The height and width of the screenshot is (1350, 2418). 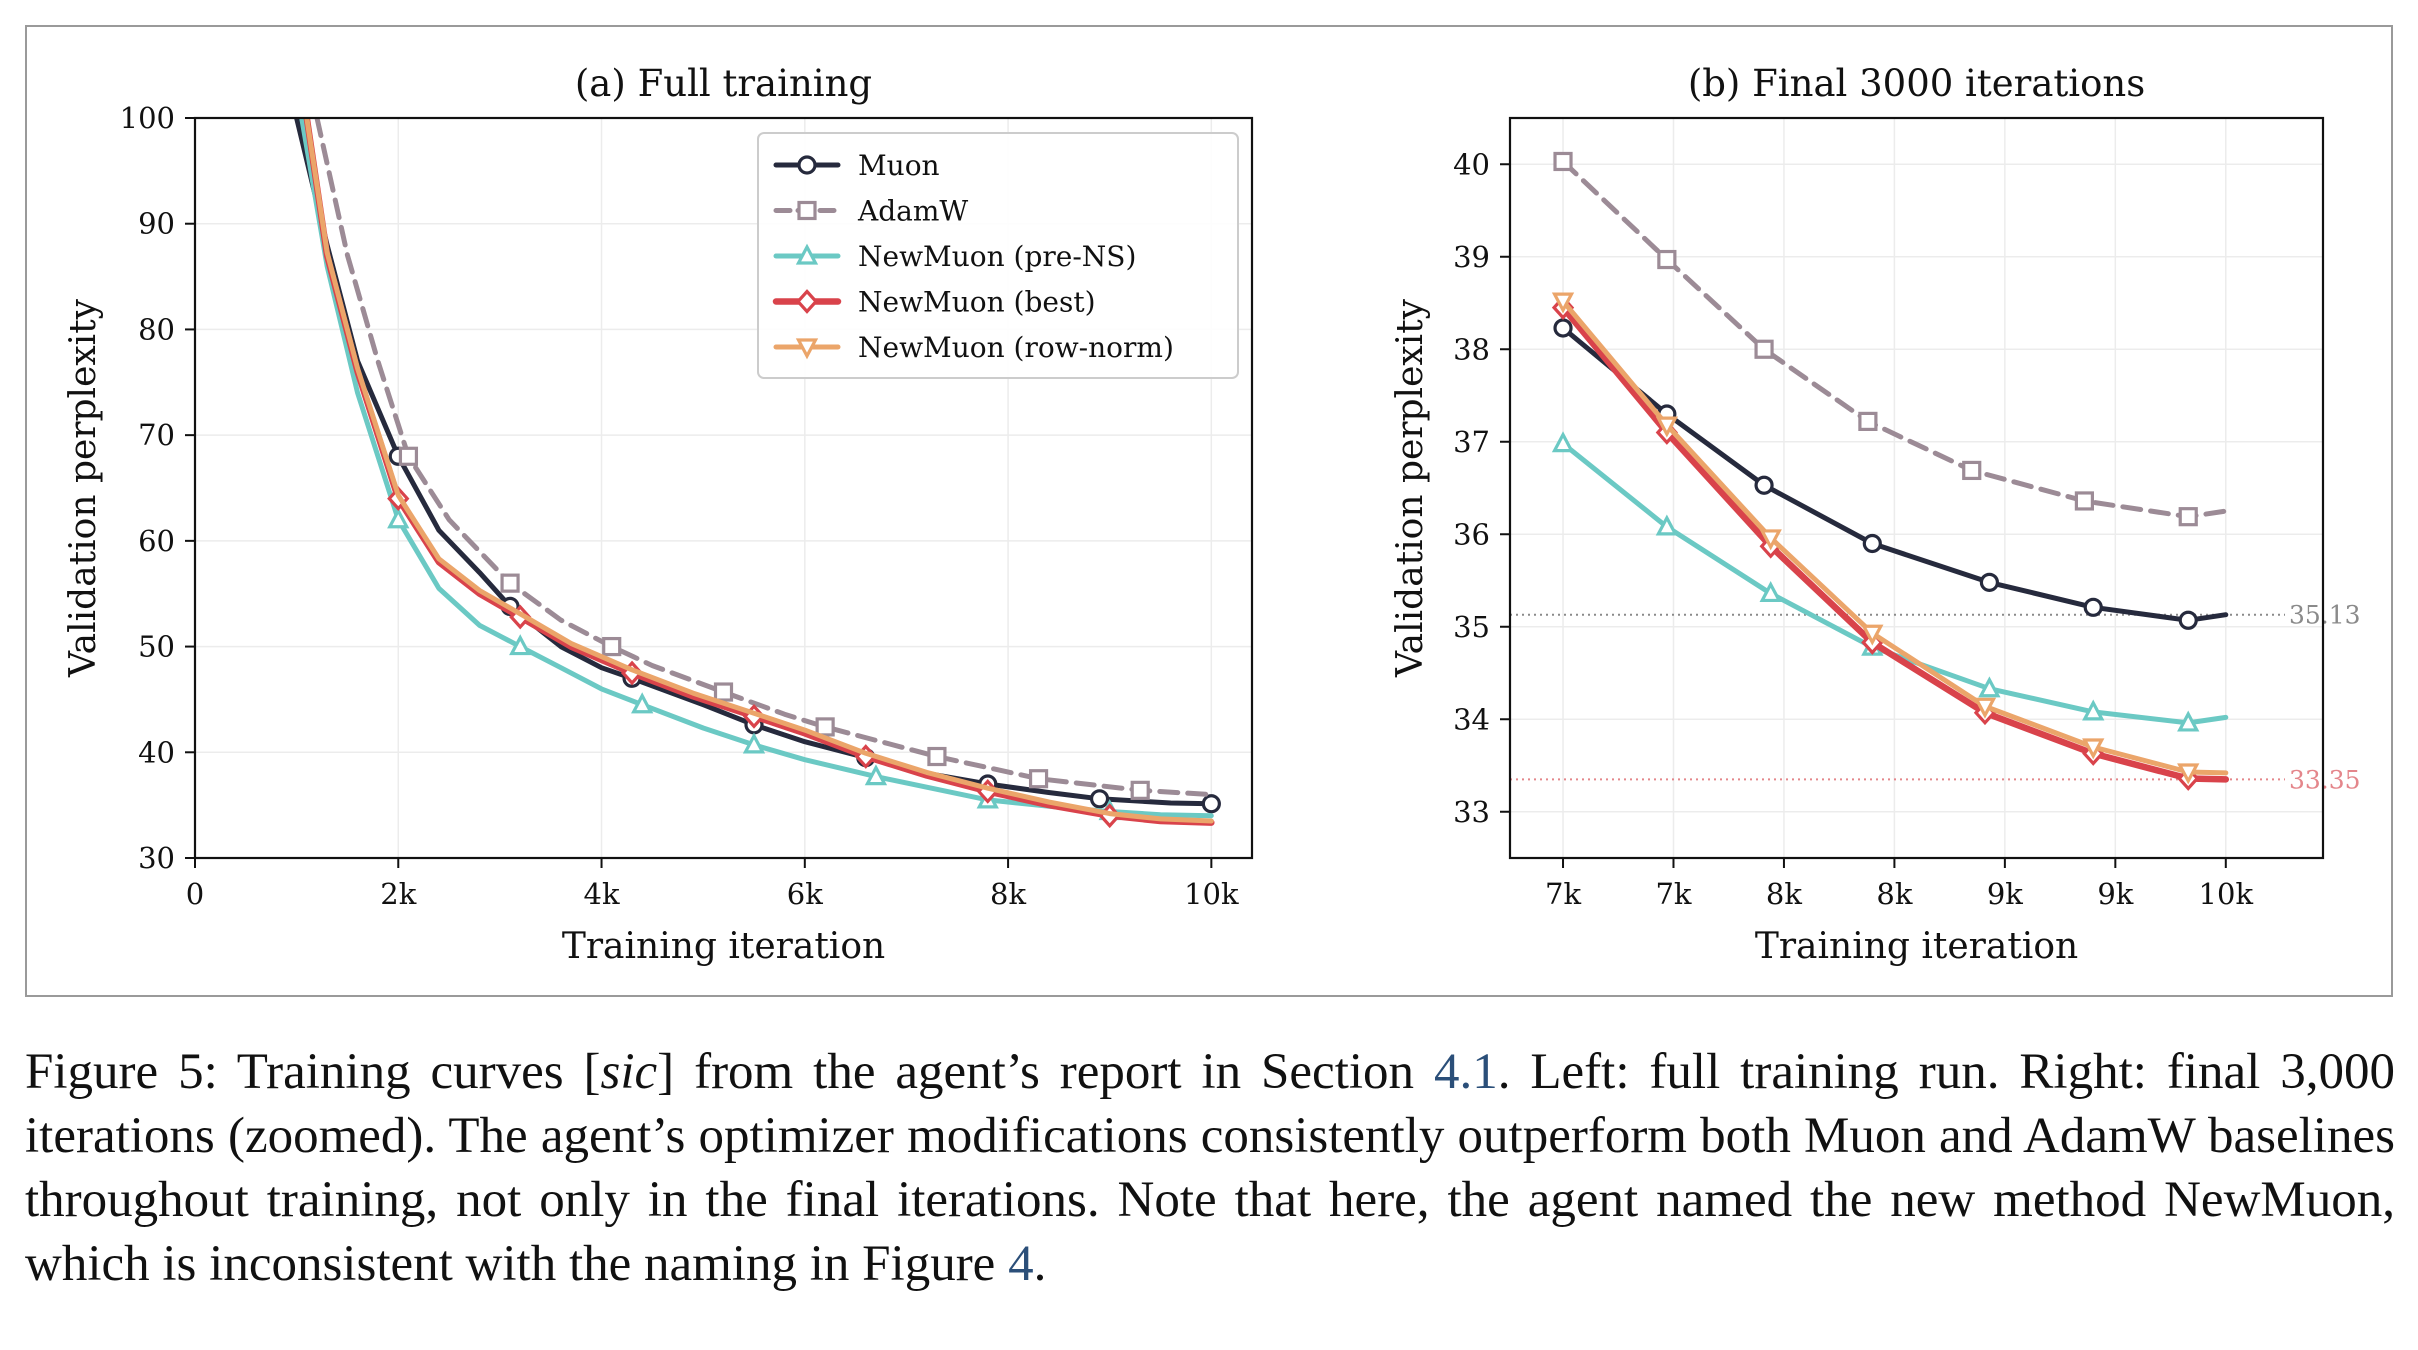 I want to click on legend-label: AdamW, so click(x=912, y=211).